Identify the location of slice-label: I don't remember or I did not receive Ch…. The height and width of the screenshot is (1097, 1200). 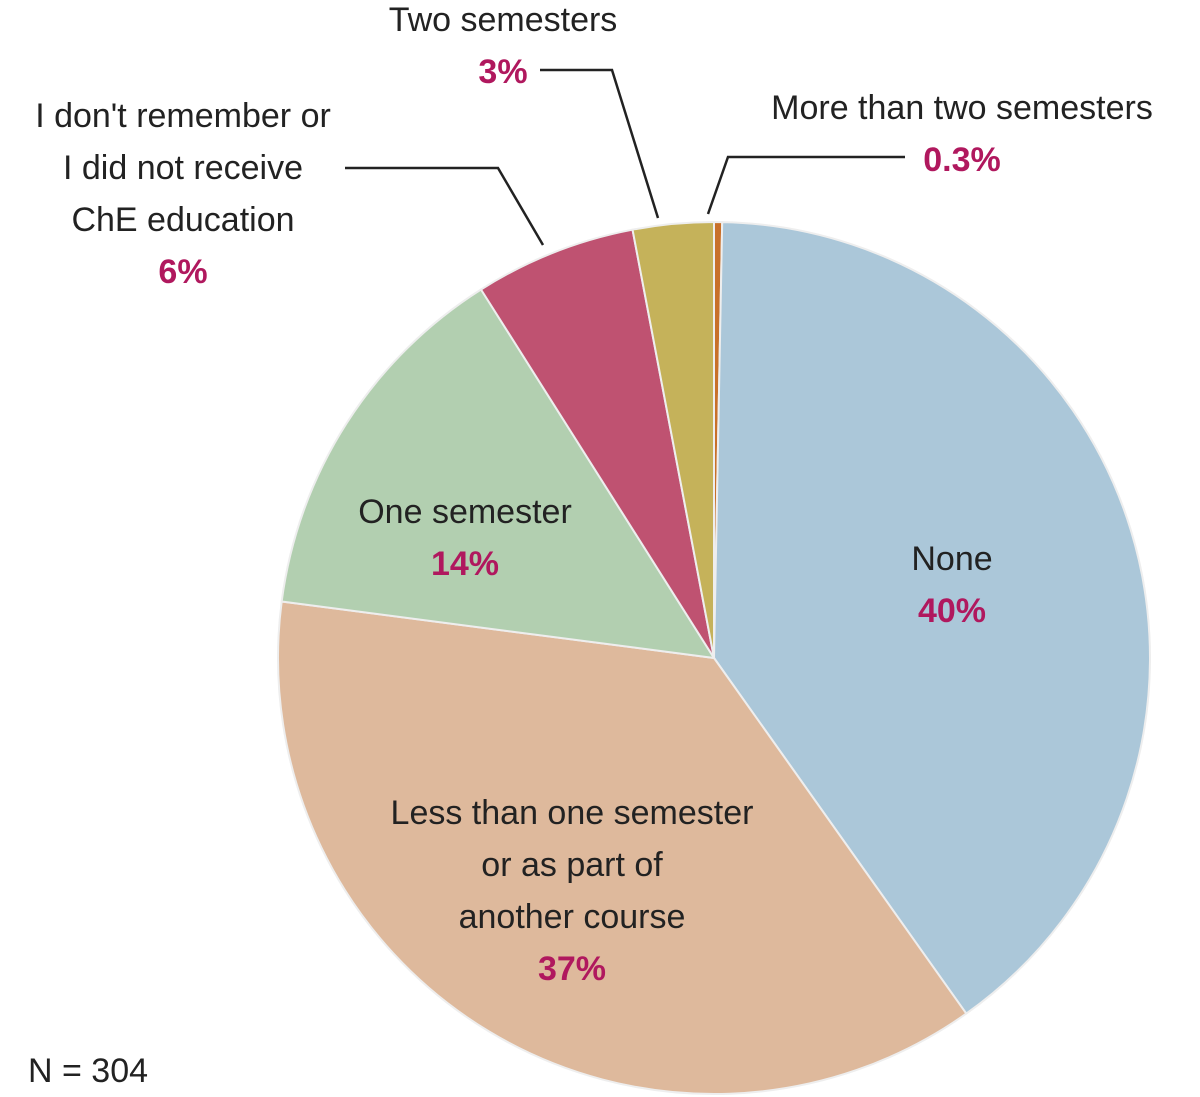
(186, 194).